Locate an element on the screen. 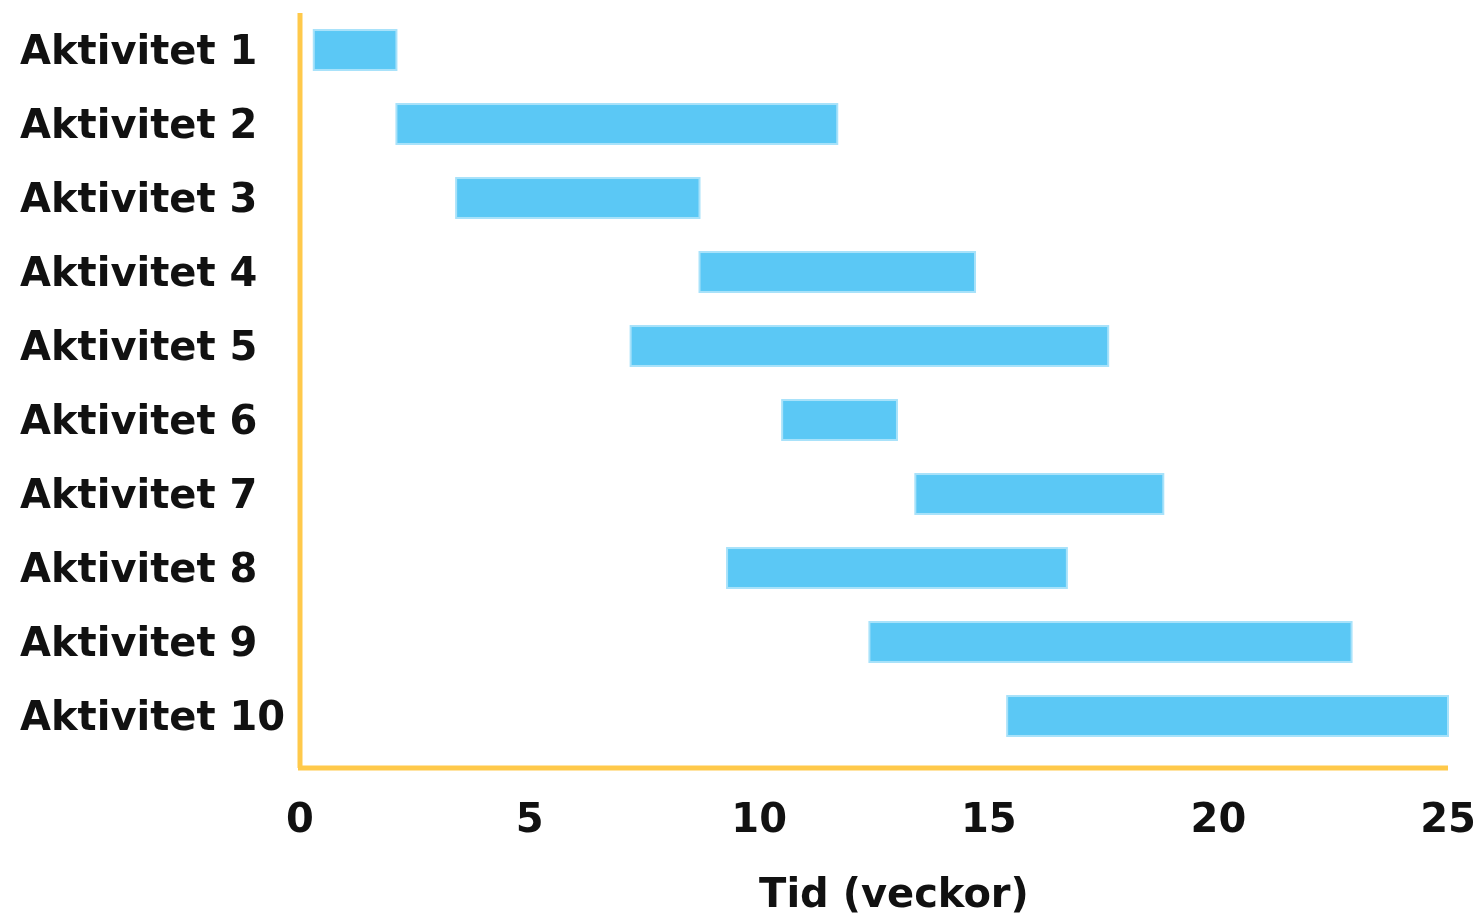 This screenshot has width=1478, height=919. x-tick-label: 0 is located at coordinates (300, 818).